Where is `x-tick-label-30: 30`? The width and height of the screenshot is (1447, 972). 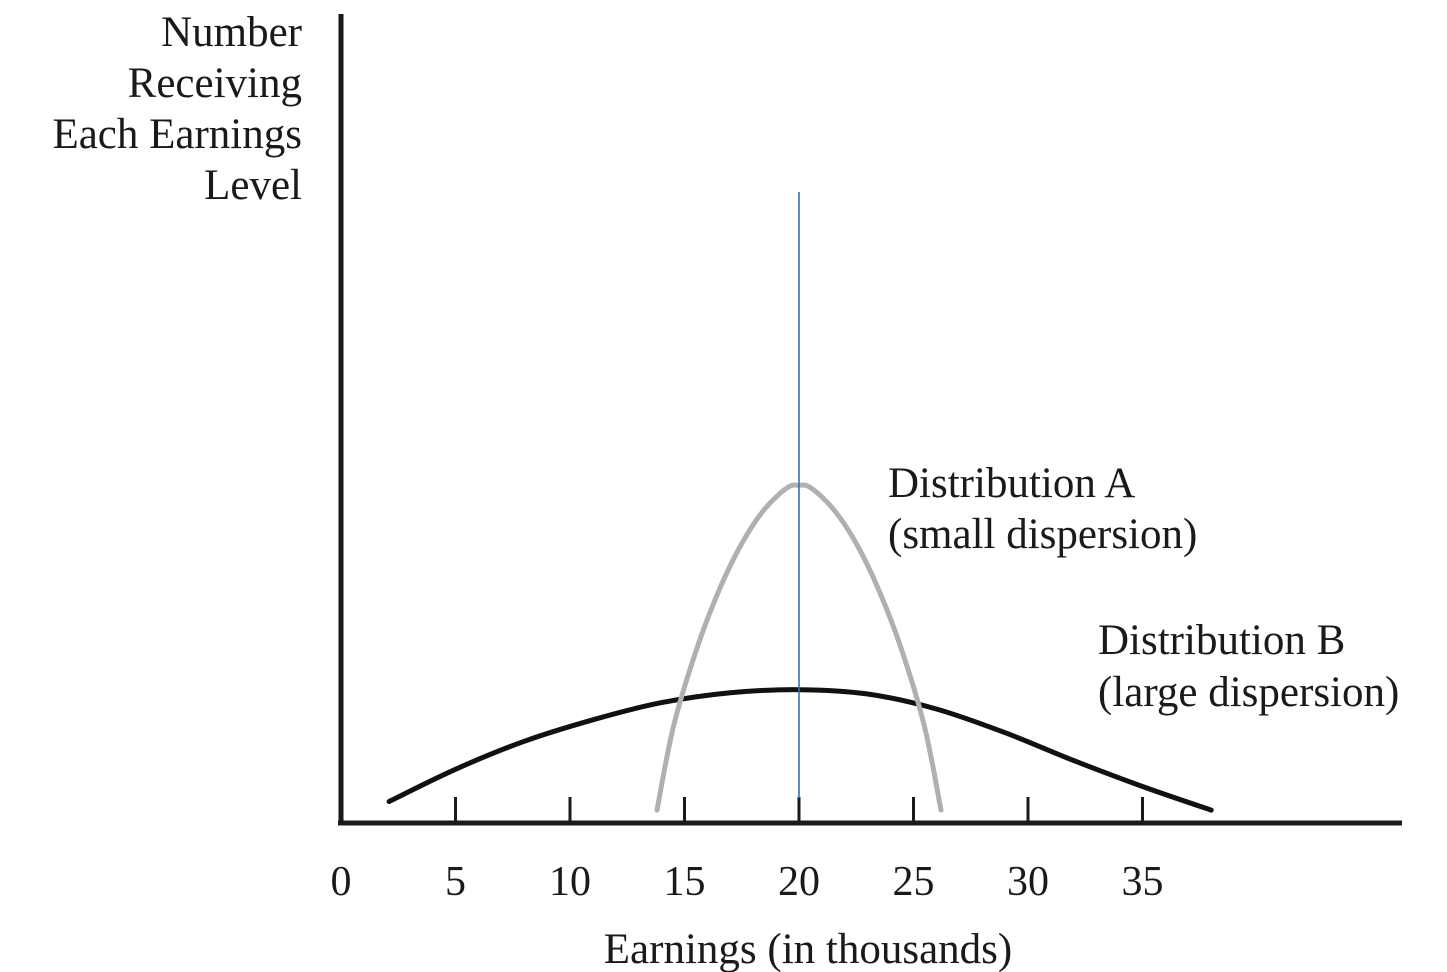 x-tick-label-30: 30 is located at coordinates (1028, 882).